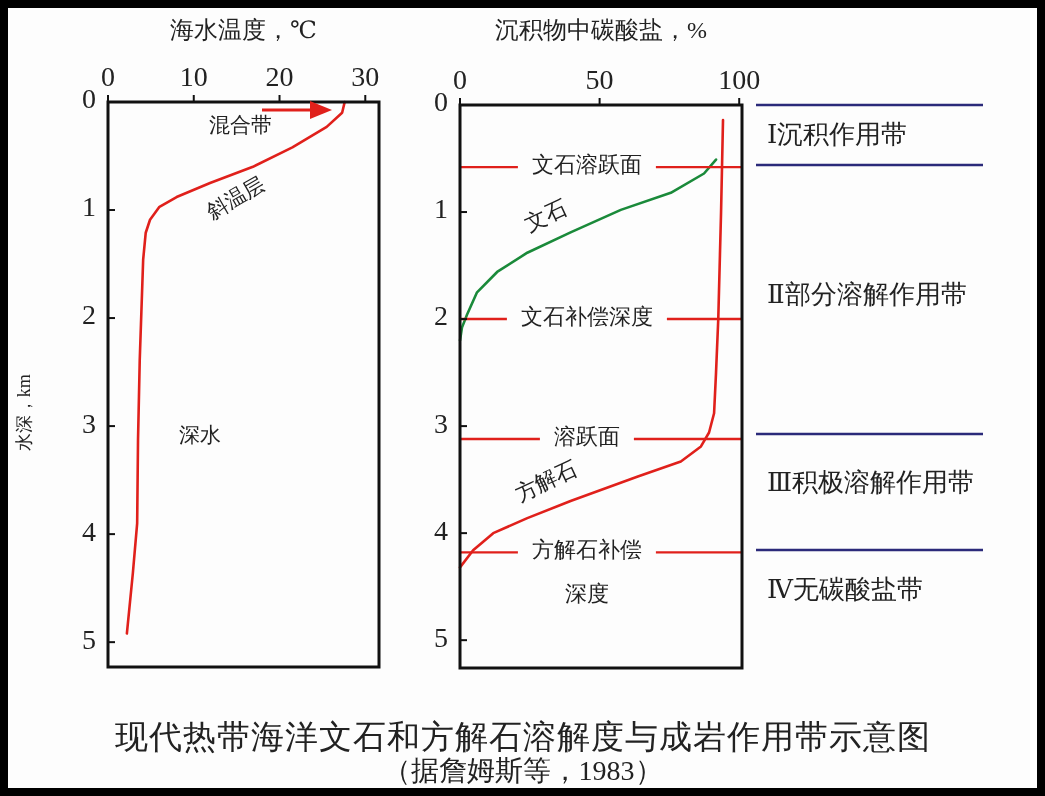  I want to click on ref-line-label: 文石补偿深度, so click(586, 317).